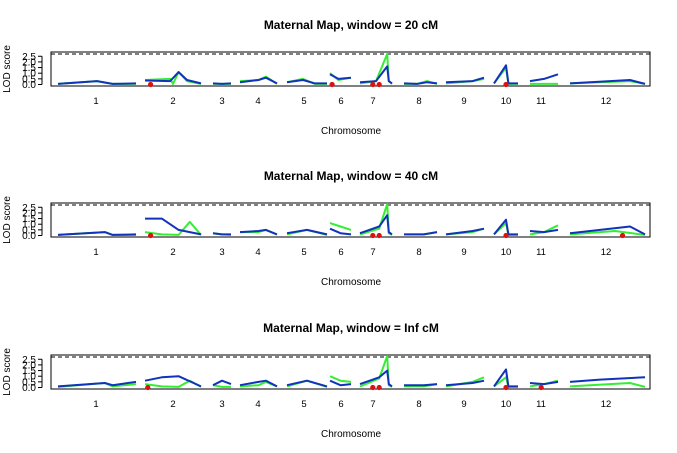  Describe the element at coordinates (29, 230) in the screenshot. I see `y-tick-label: 0.5` at that location.